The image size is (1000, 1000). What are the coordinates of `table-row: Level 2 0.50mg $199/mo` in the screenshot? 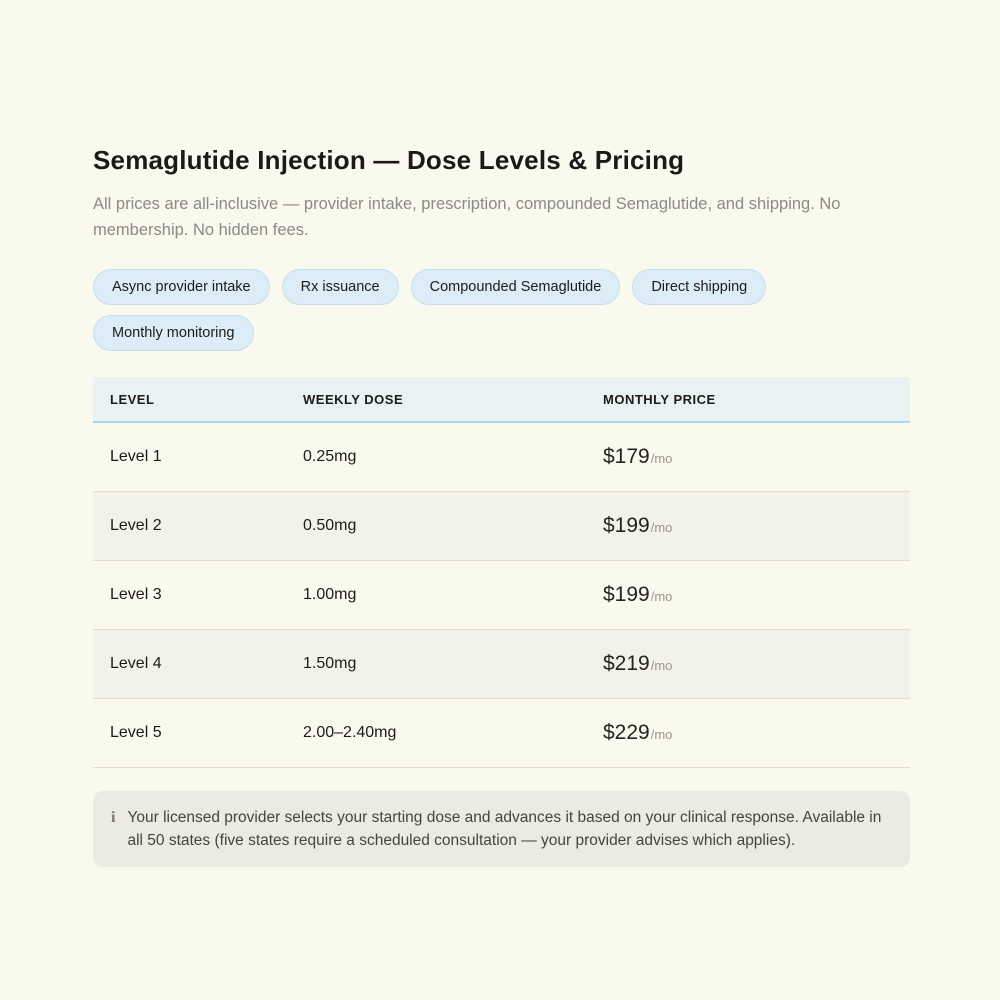 It's located at (501, 526).